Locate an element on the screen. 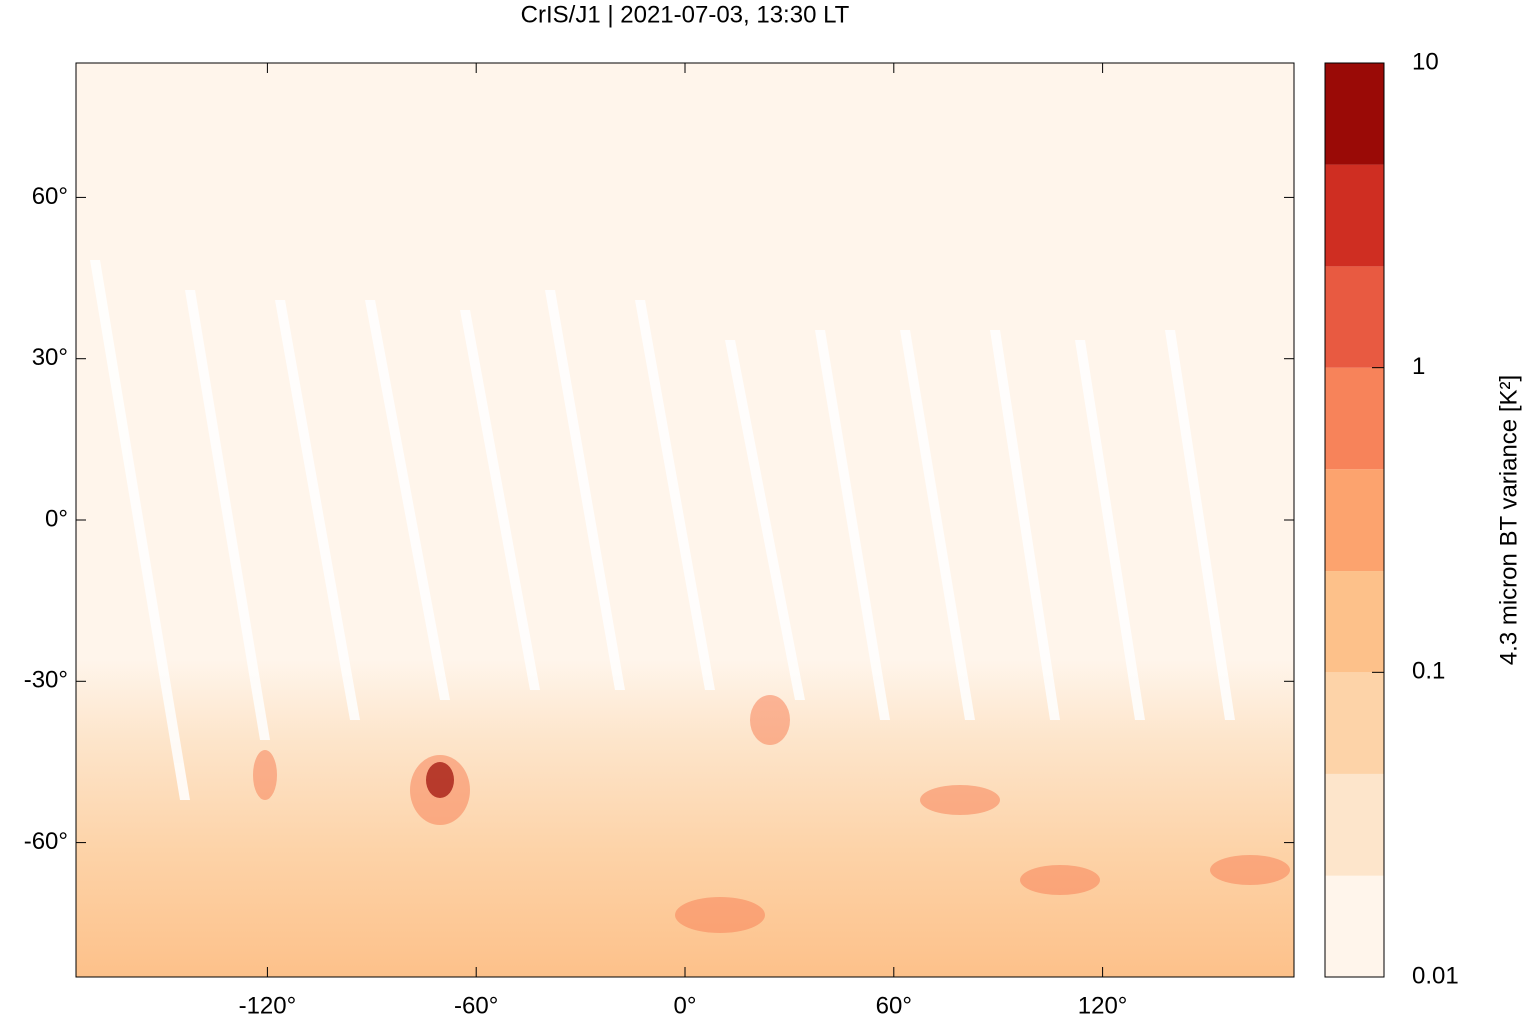 The height and width of the screenshot is (1020, 1522). y-tick-label: -30° is located at coordinates (46, 680).